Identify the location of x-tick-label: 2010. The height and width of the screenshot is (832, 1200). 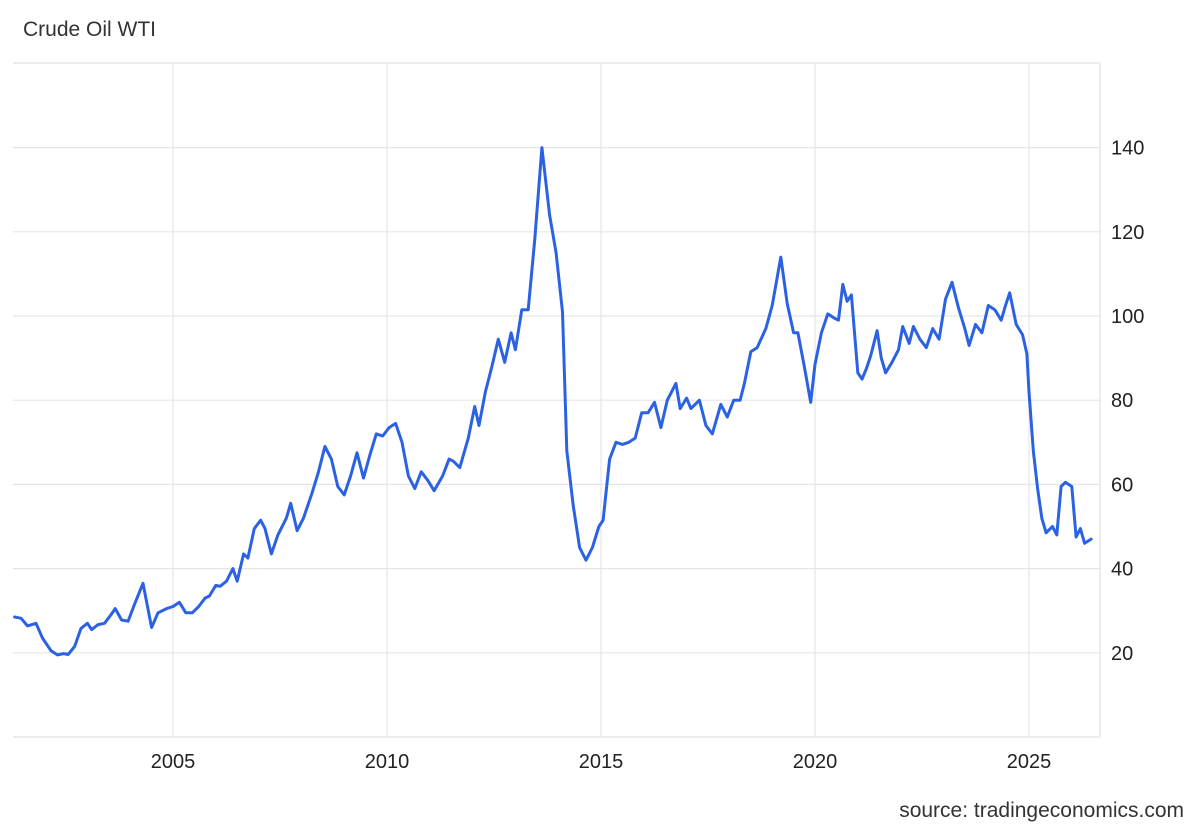
(387, 762).